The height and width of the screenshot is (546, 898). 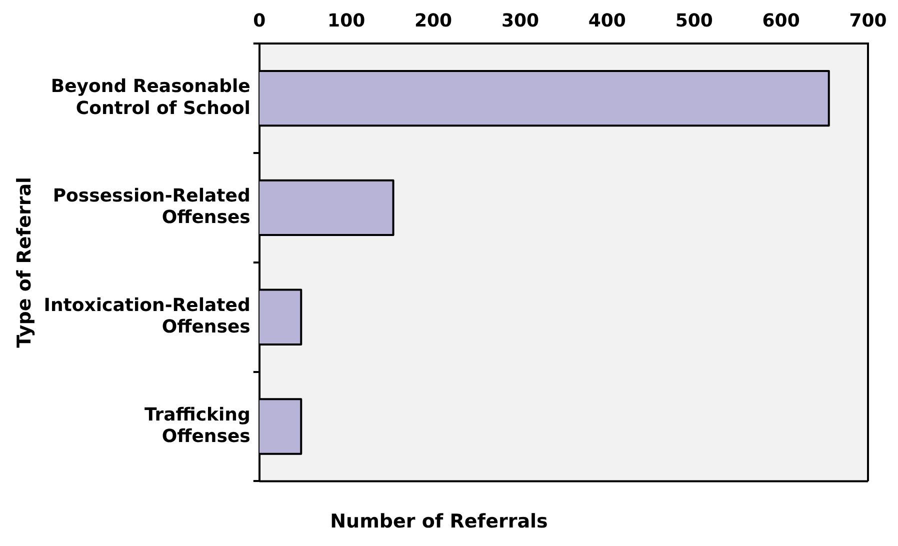 I want to click on y-tick-label: Trafficking Offenses, so click(x=197, y=425).